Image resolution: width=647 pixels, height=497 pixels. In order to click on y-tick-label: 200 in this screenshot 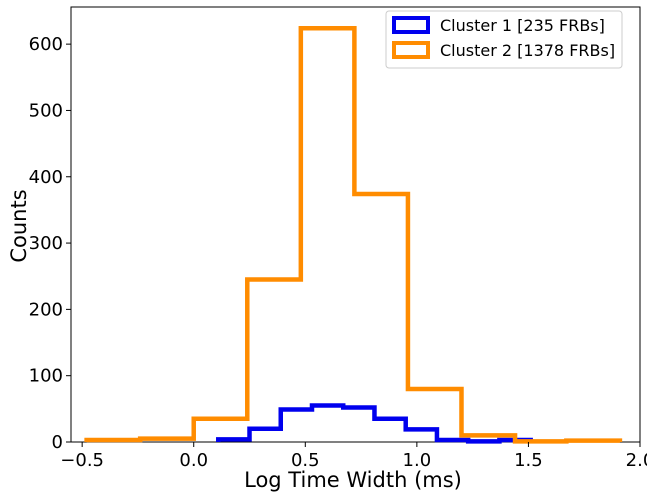, I will do `click(46, 309)`.